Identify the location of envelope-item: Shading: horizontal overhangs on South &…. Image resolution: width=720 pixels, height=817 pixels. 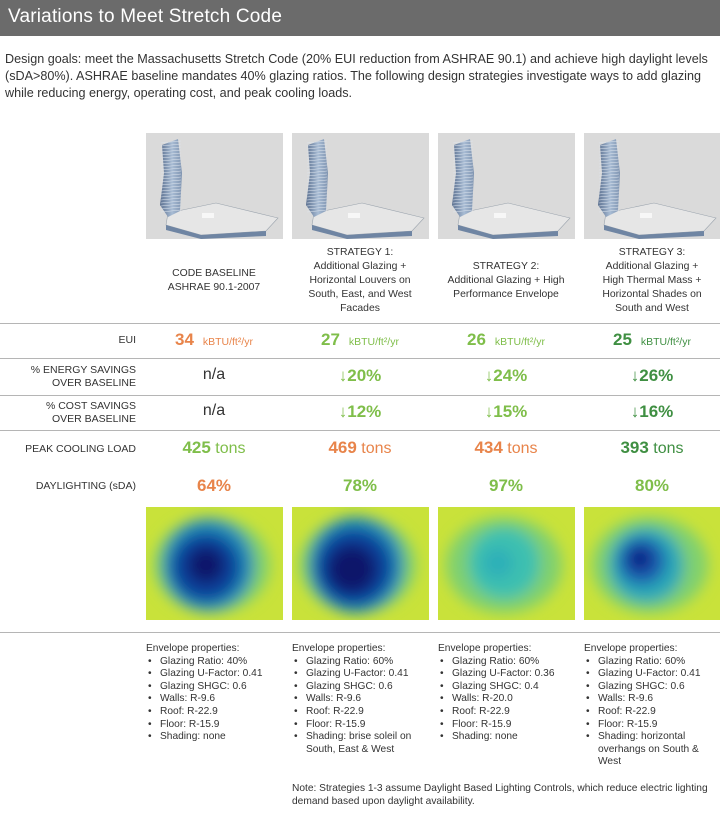
(652, 750).